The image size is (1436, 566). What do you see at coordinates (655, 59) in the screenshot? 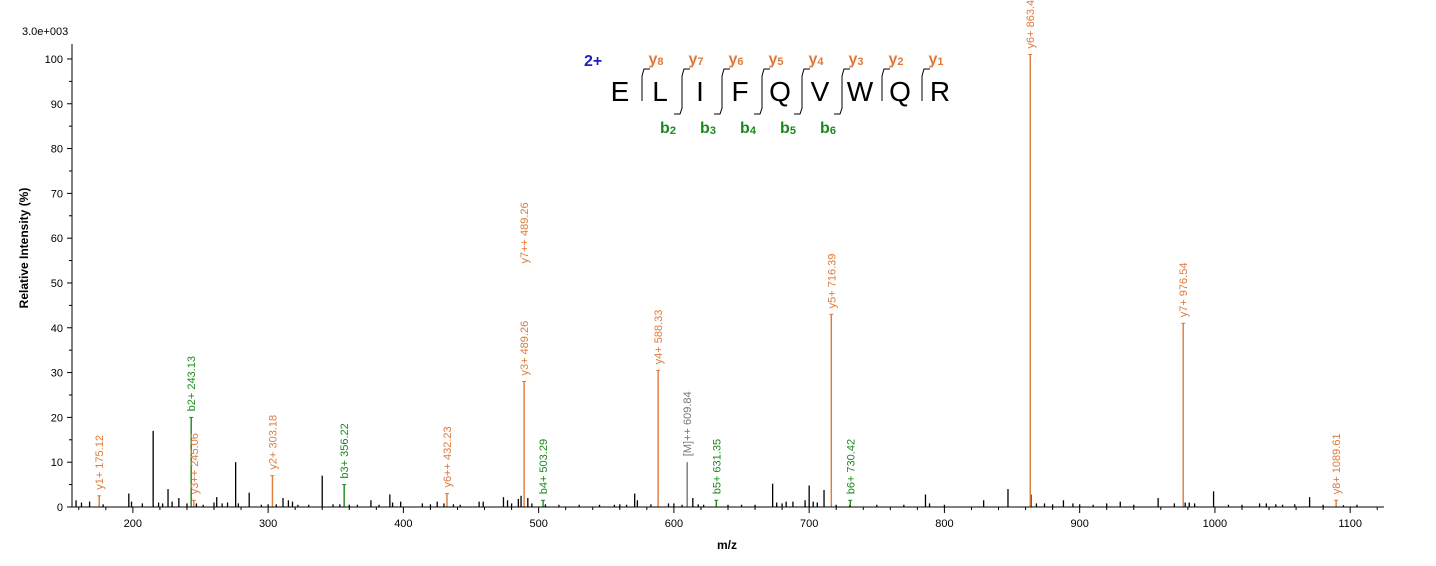
I see `y-ion-label: y8` at bounding box center [655, 59].